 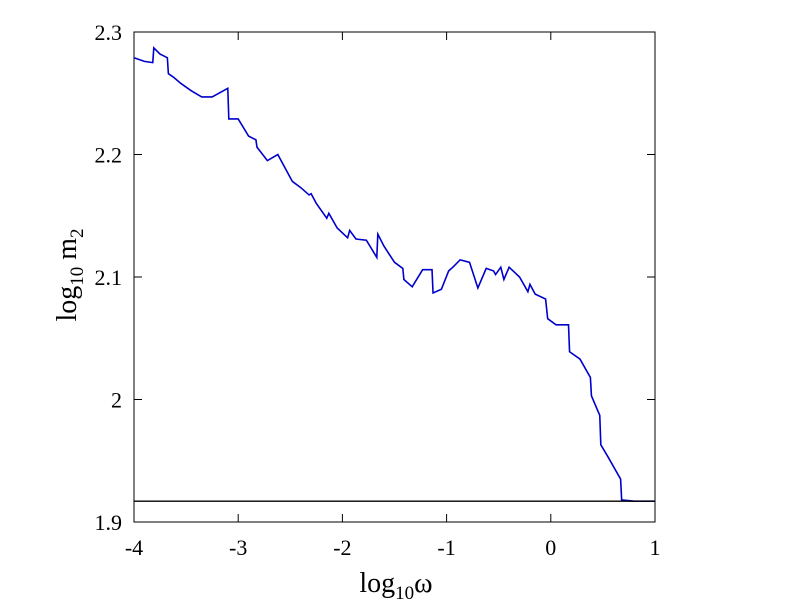 What do you see at coordinates (77, 233) in the screenshot?
I see `y-axis-label-var-sub: 2` at bounding box center [77, 233].